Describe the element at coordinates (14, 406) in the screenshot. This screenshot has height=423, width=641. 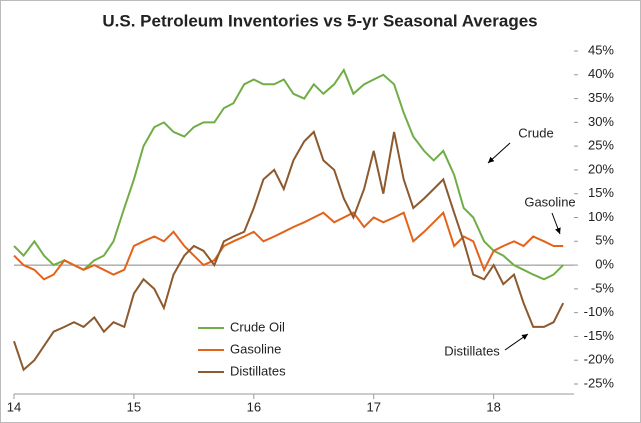
I see `x-tick-label: 14` at that location.